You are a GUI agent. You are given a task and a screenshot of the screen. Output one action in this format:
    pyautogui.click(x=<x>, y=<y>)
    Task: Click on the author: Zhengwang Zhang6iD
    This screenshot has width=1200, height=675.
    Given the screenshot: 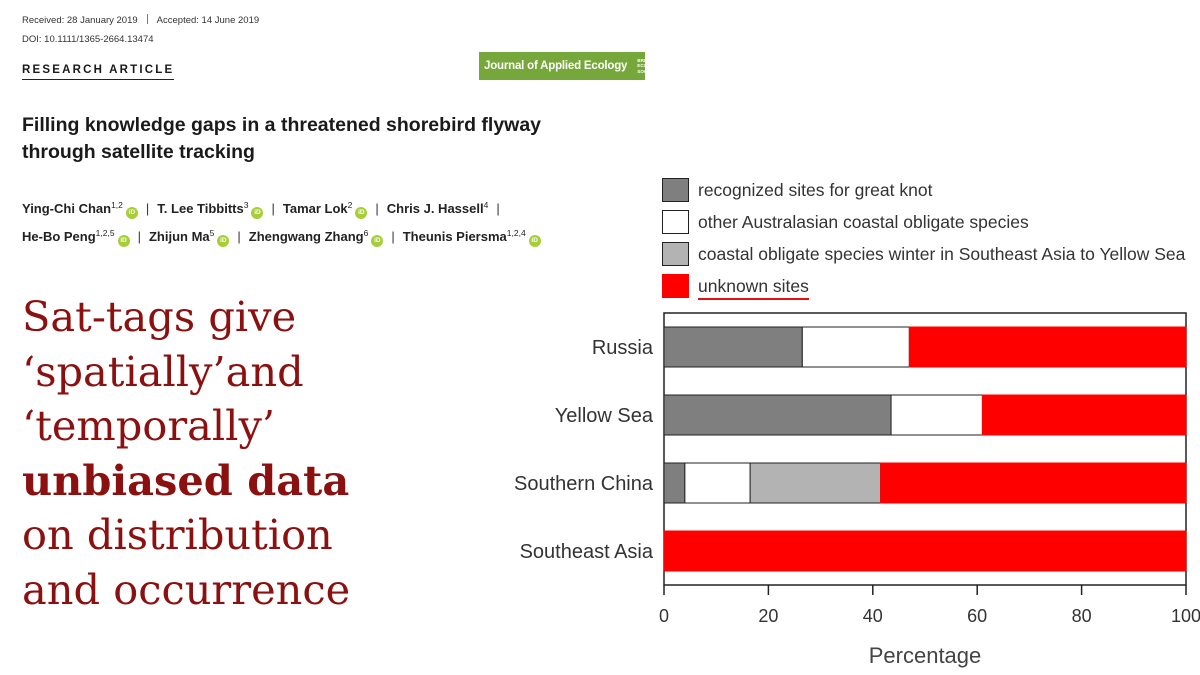 What is the action you would take?
    pyautogui.click(x=316, y=237)
    